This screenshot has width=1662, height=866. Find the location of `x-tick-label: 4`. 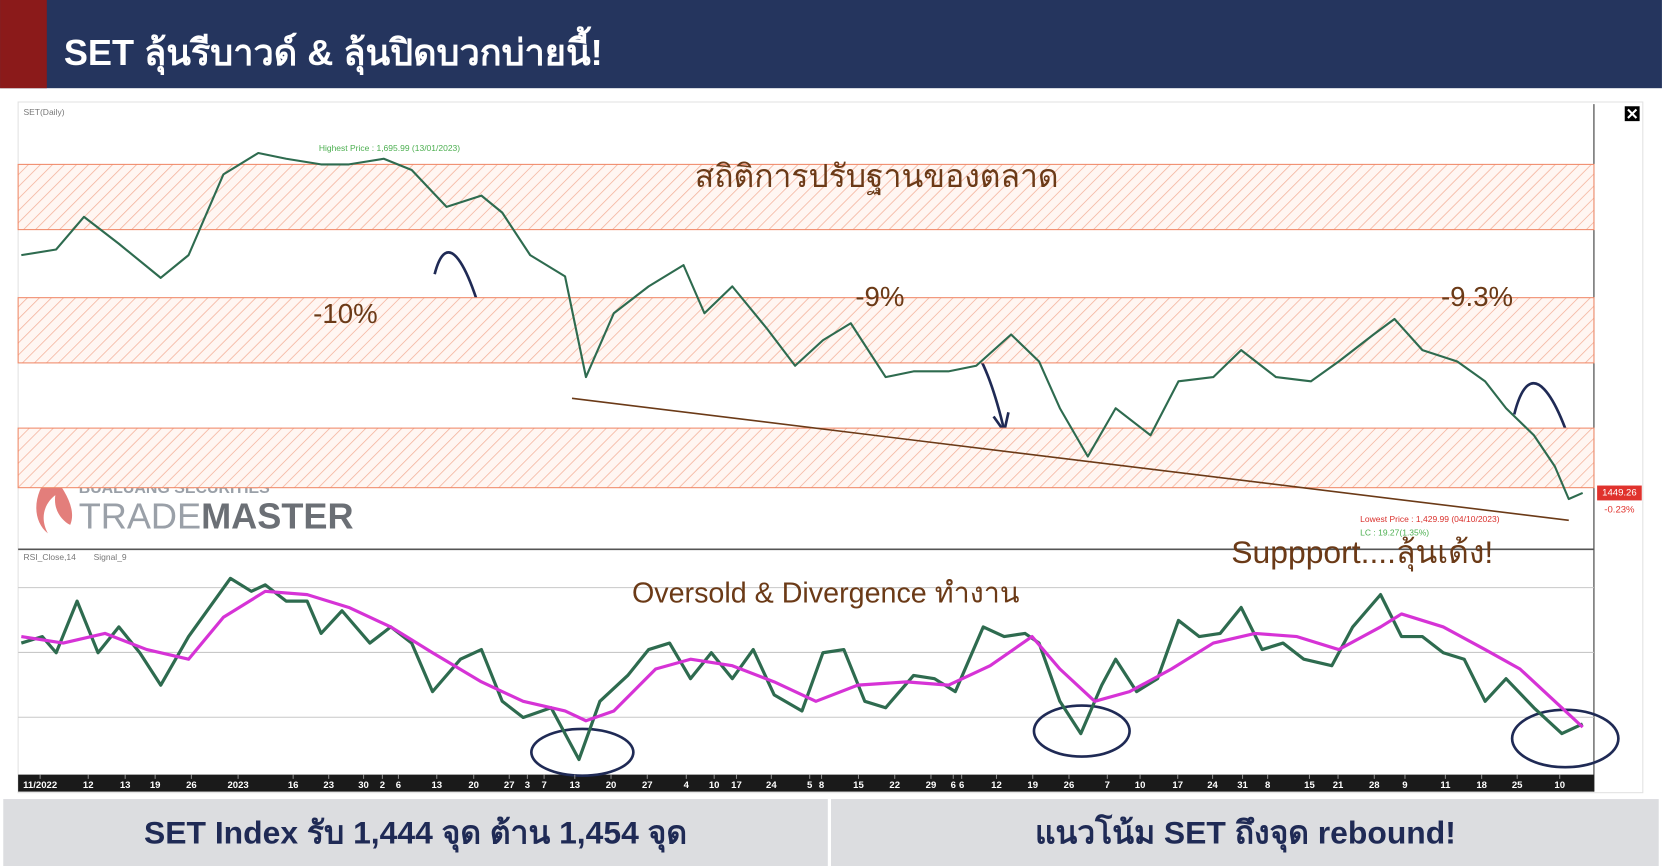

x-tick-label: 4 is located at coordinates (687, 785).